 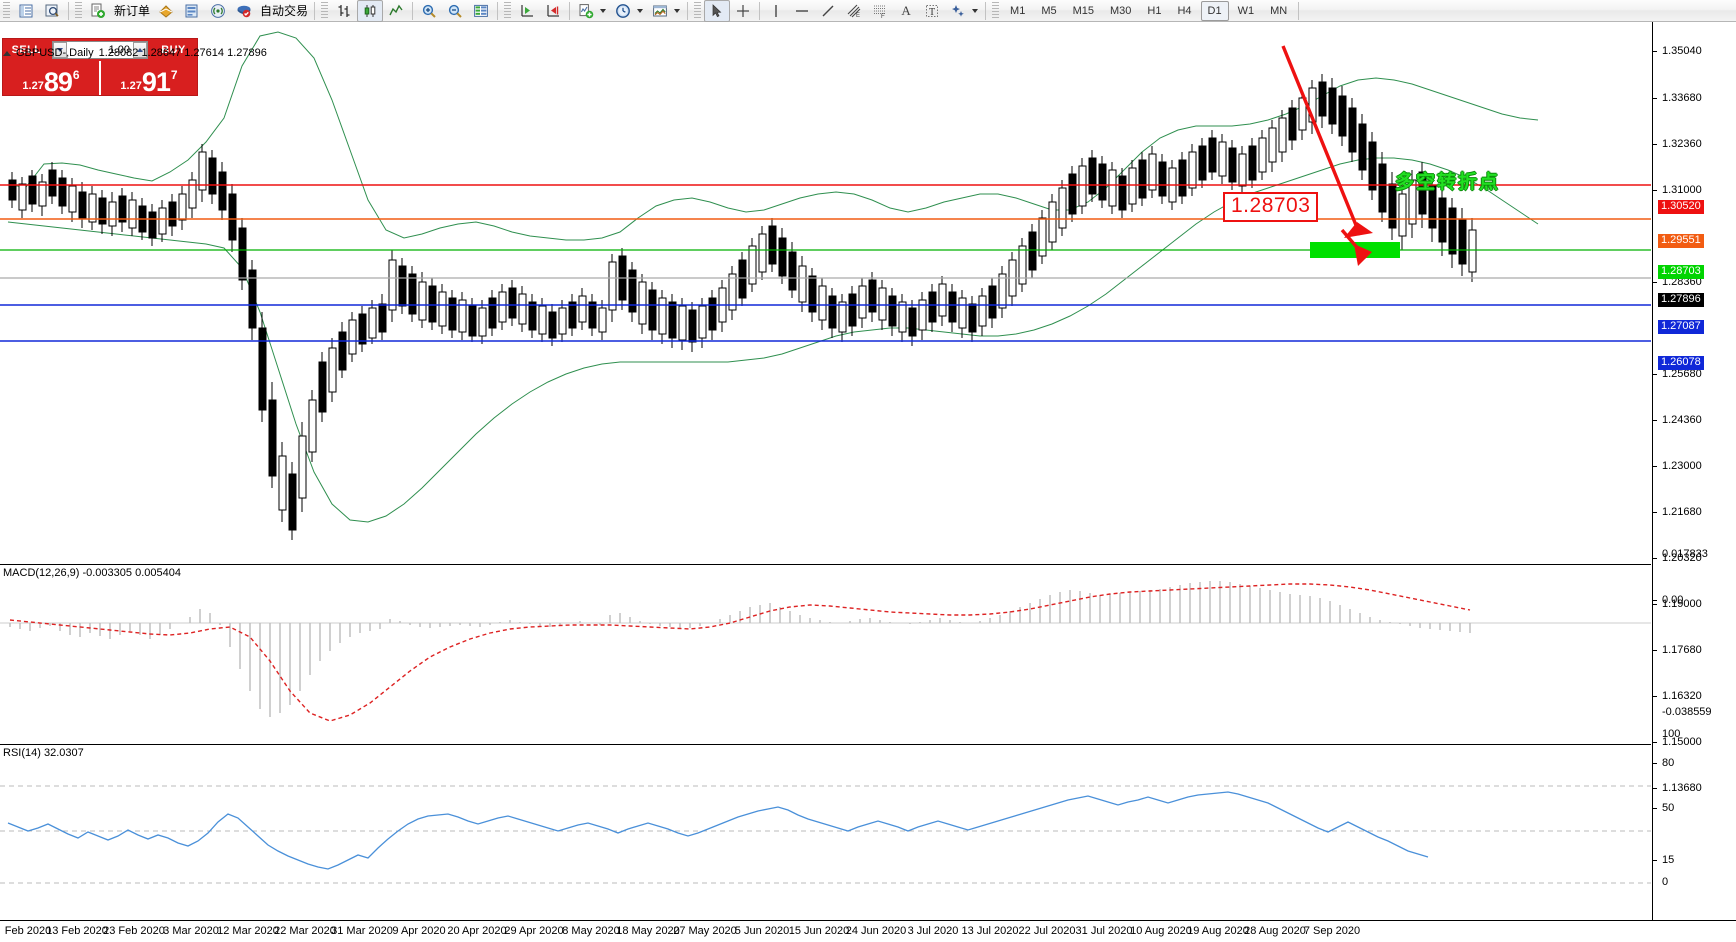 What do you see at coordinates (660, 11) in the screenshot?
I see `templates-icon` at bounding box center [660, 11].